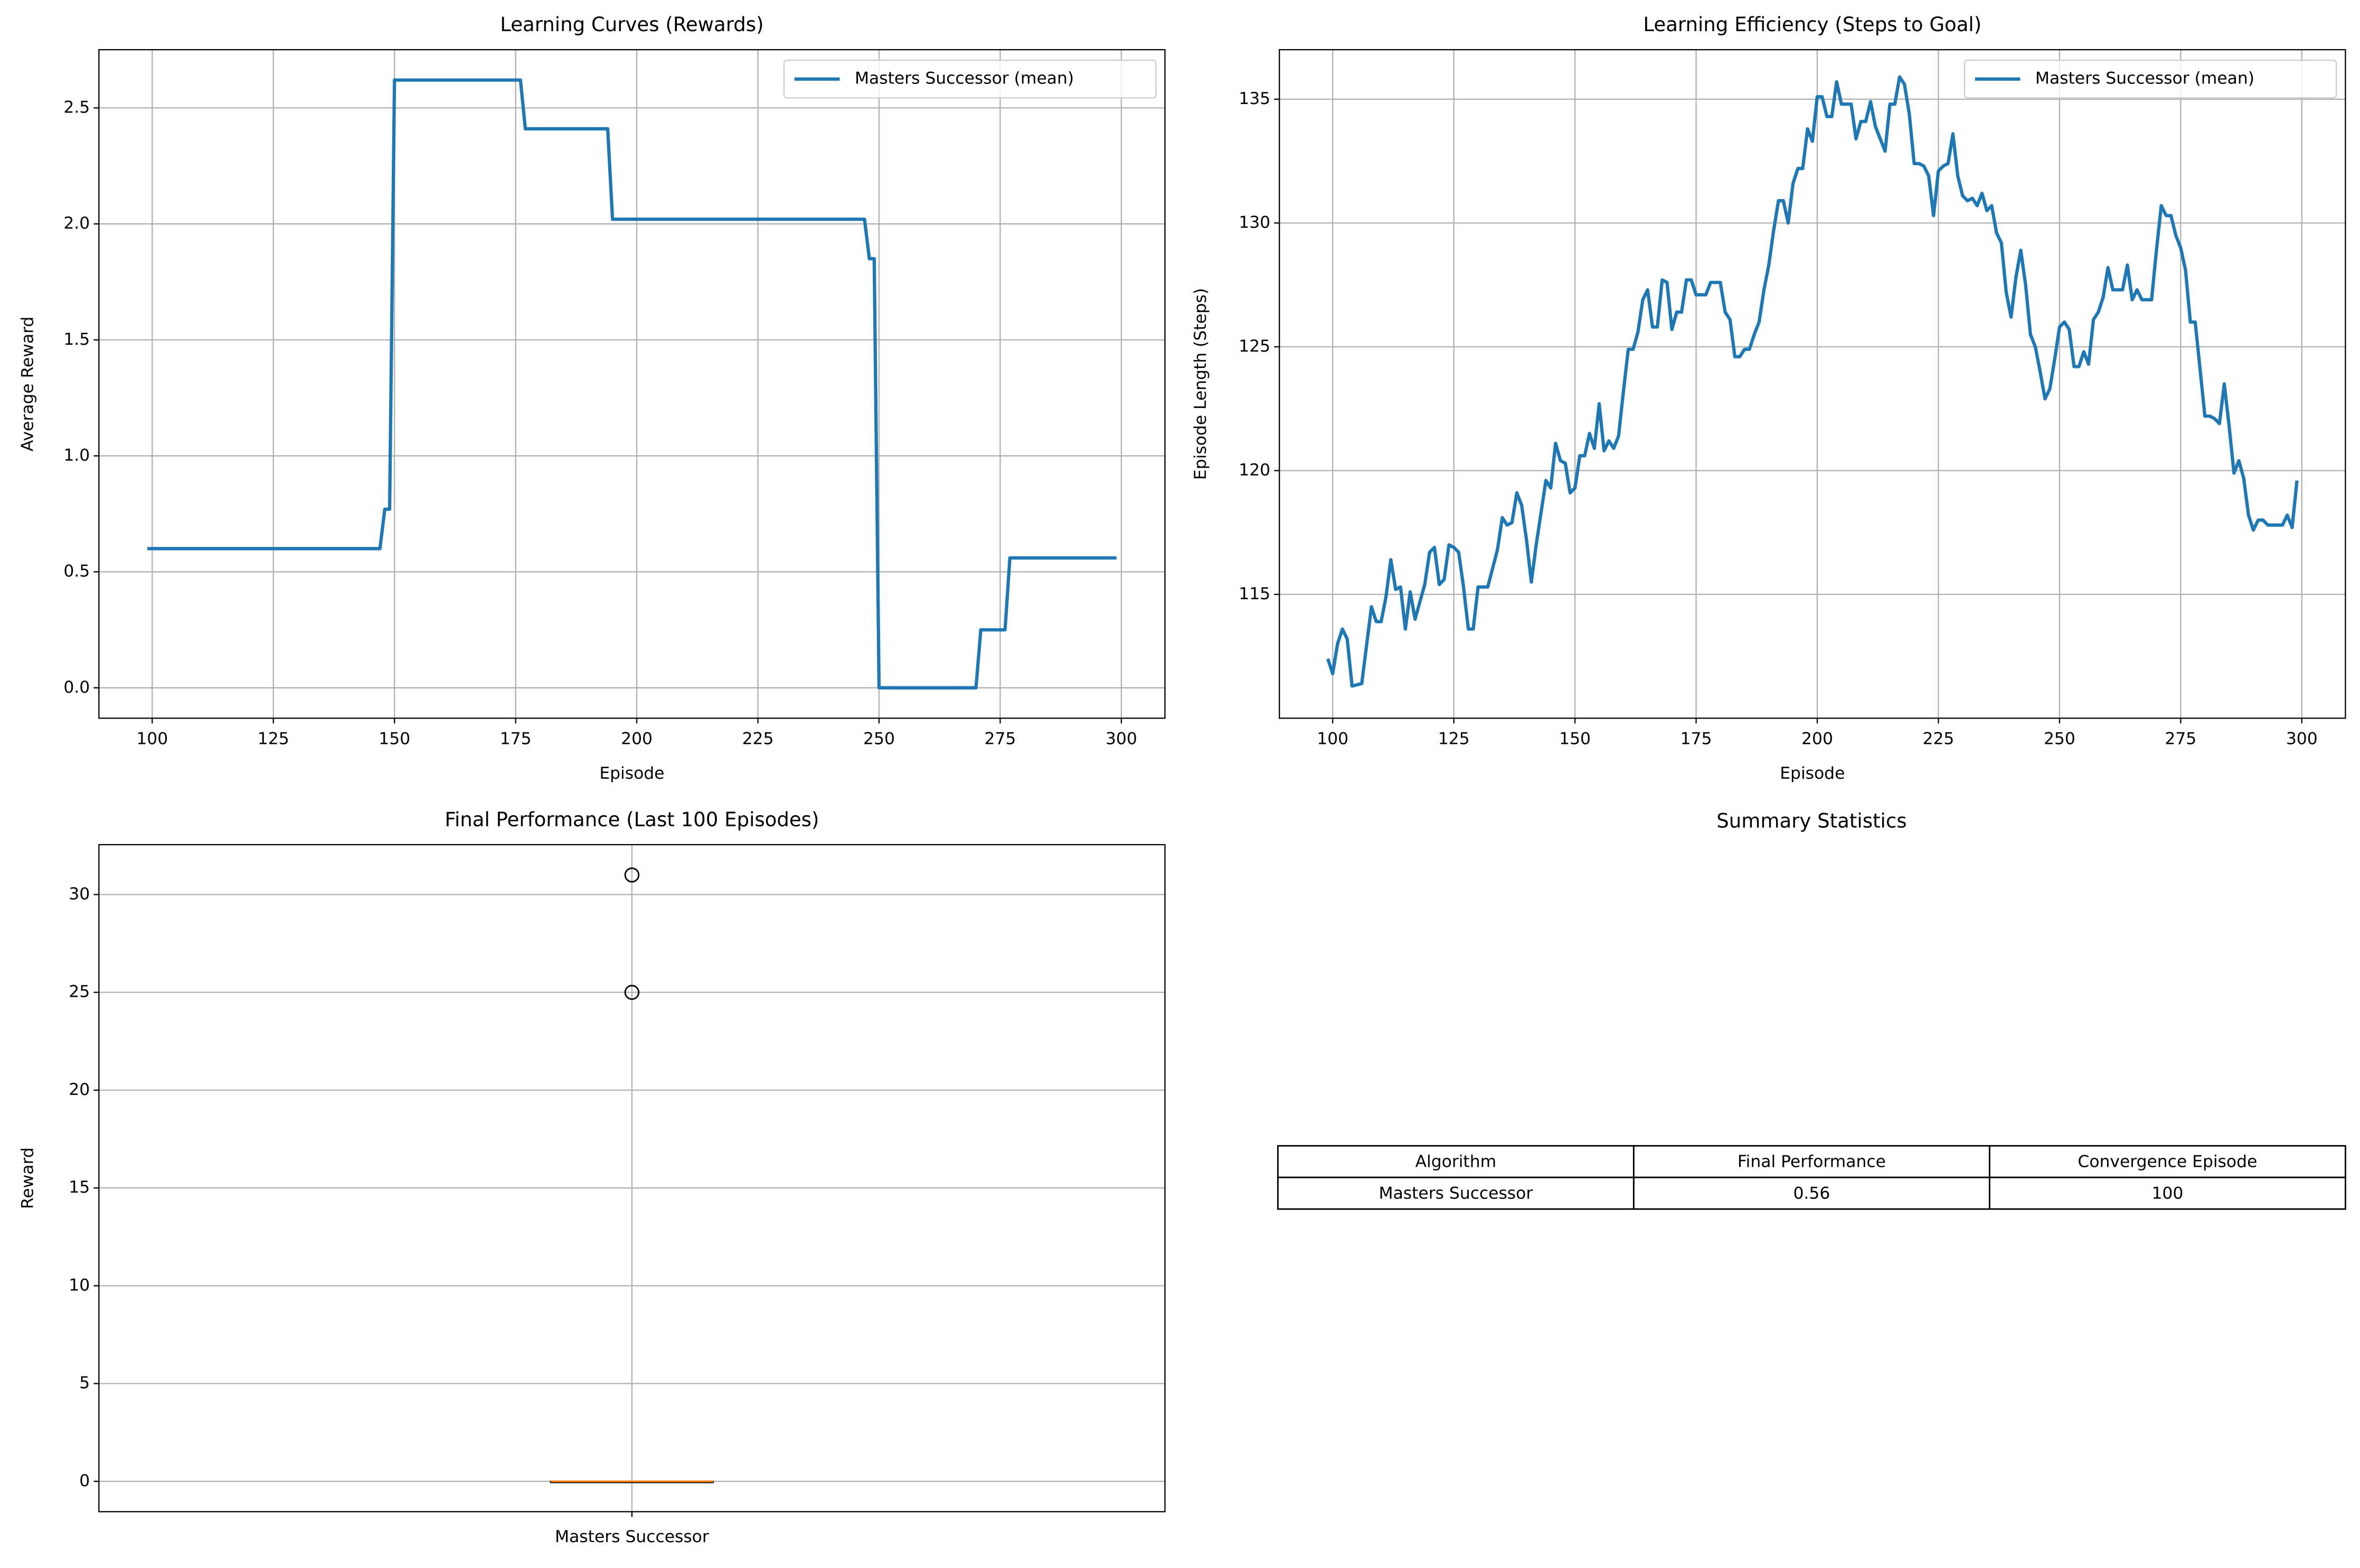 This screenshot has width=2360, height=1568. What do you see at coordinates (79, 1286) in the screenshot?
I see `y-tick-label: 10` at bounding box center [79, 1286].